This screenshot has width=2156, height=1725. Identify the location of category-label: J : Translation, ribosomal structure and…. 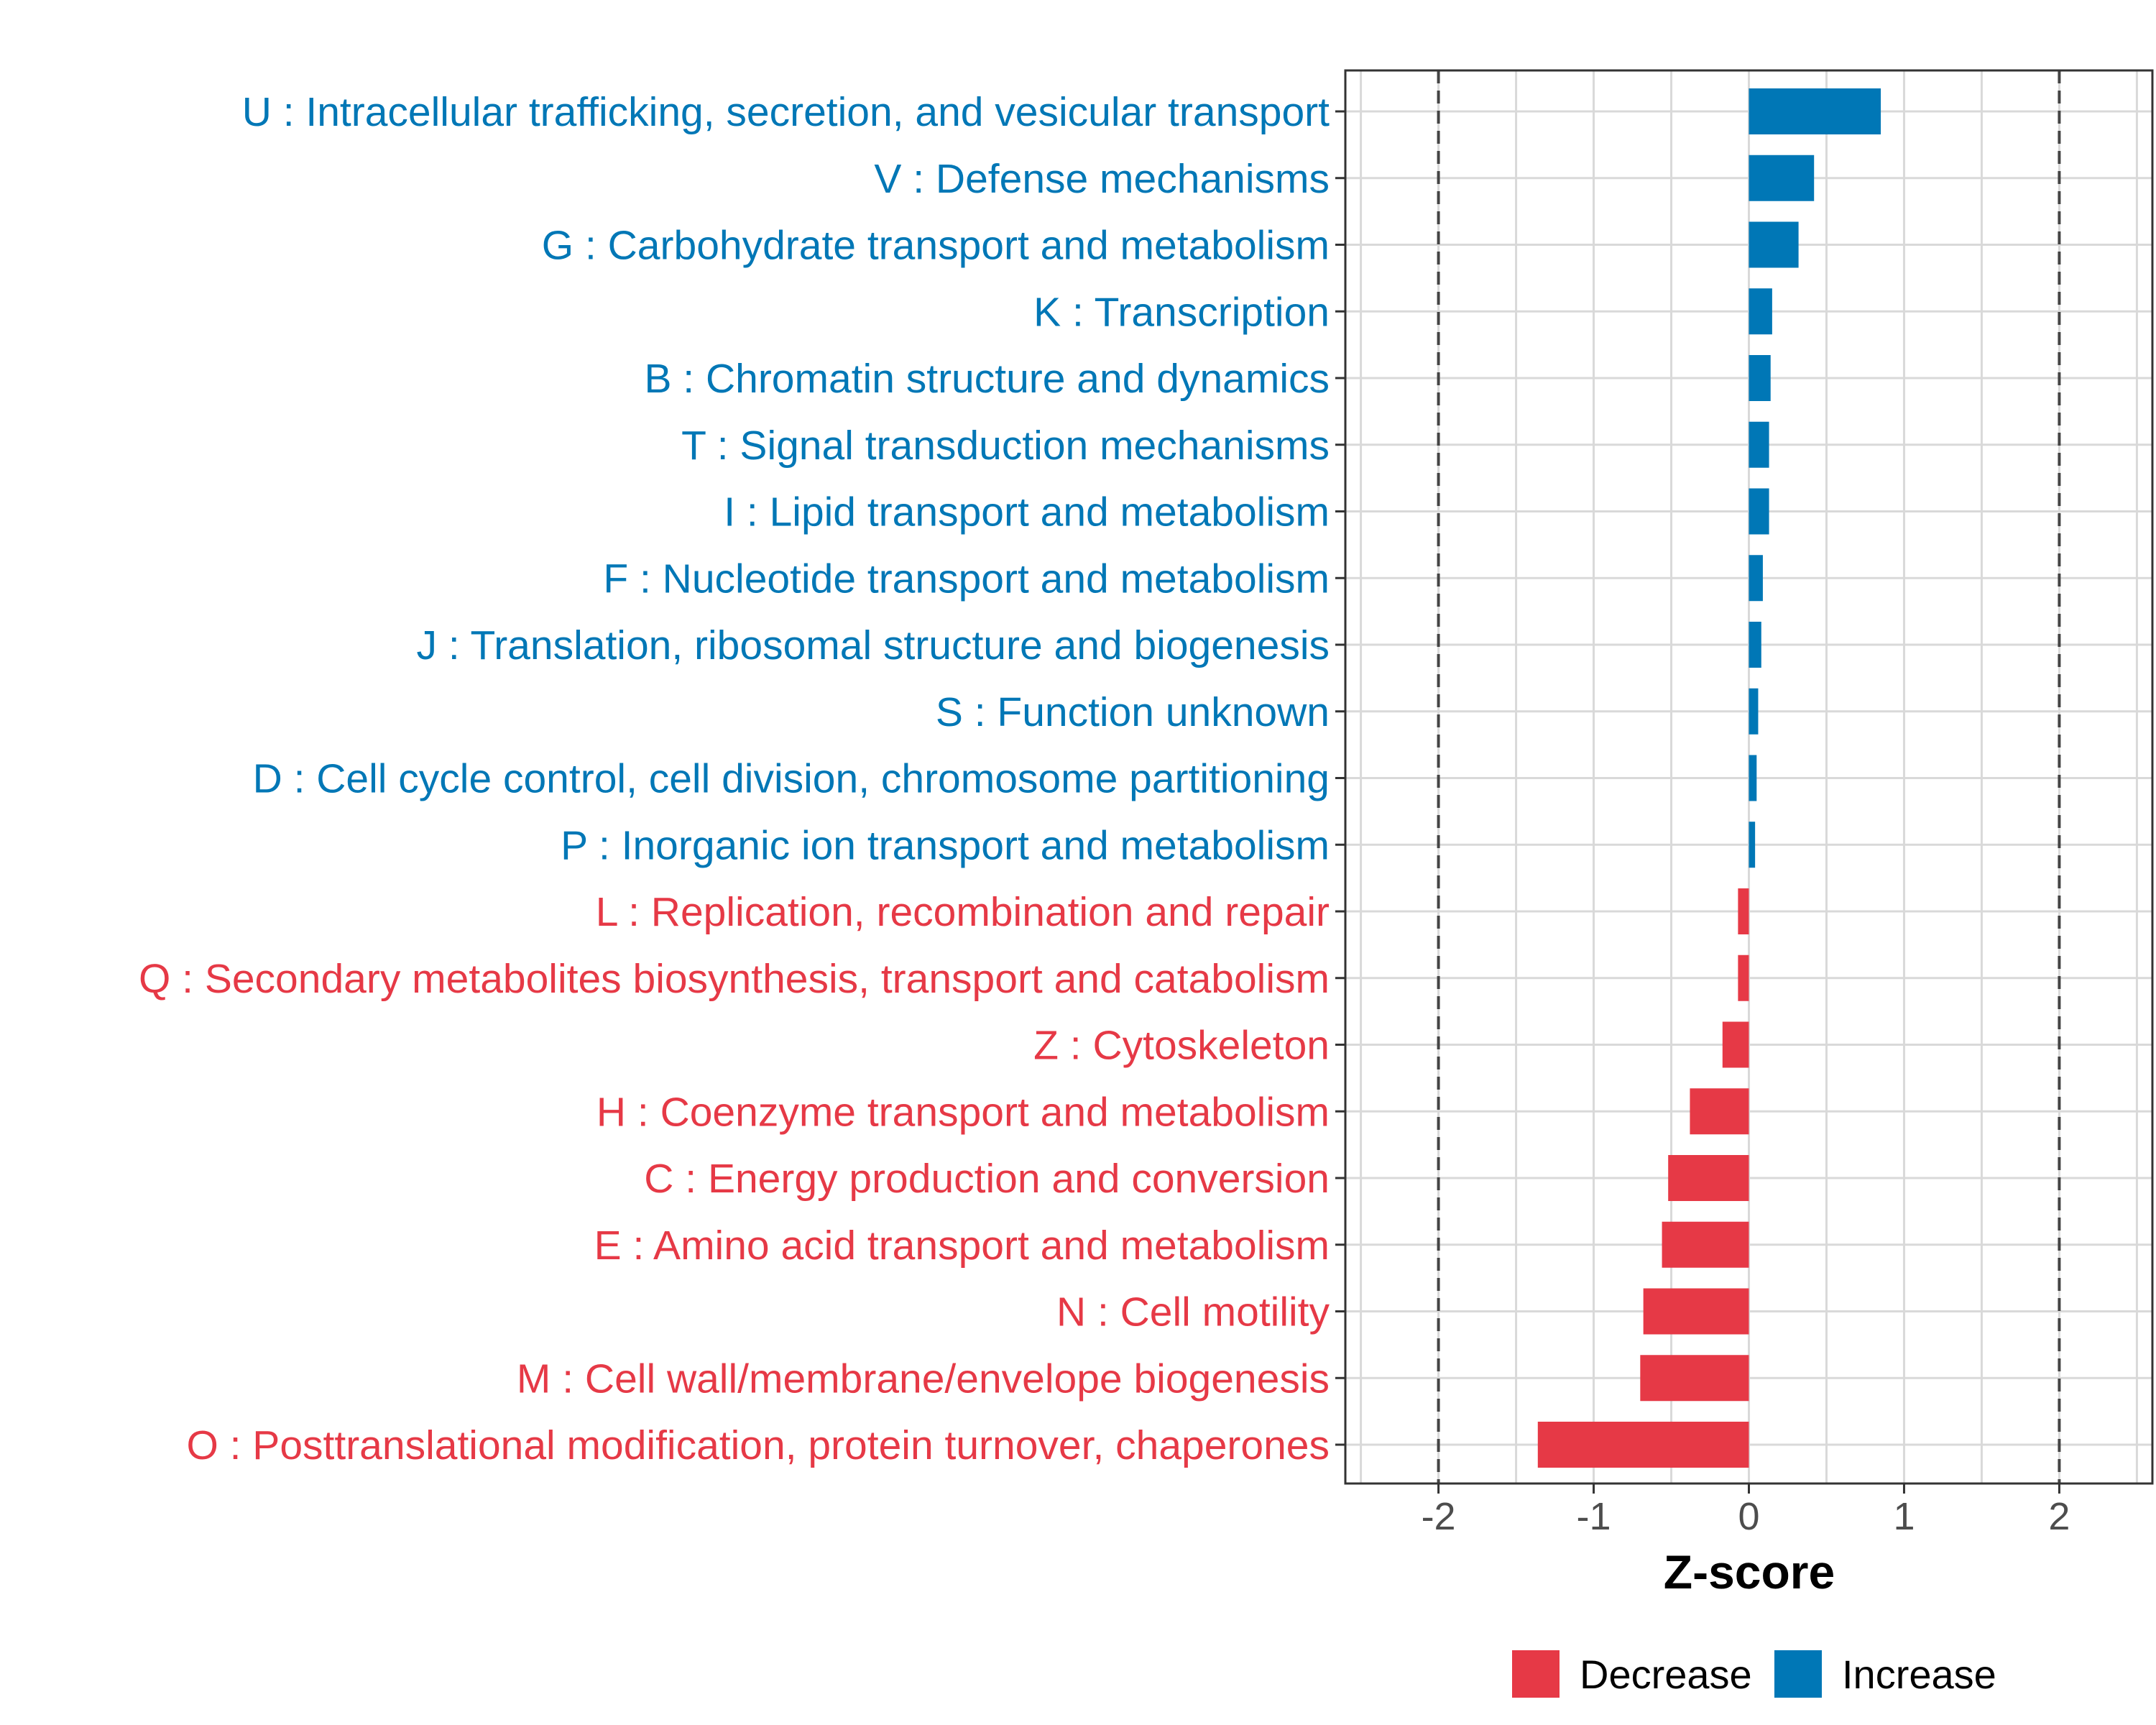
(874, 645).